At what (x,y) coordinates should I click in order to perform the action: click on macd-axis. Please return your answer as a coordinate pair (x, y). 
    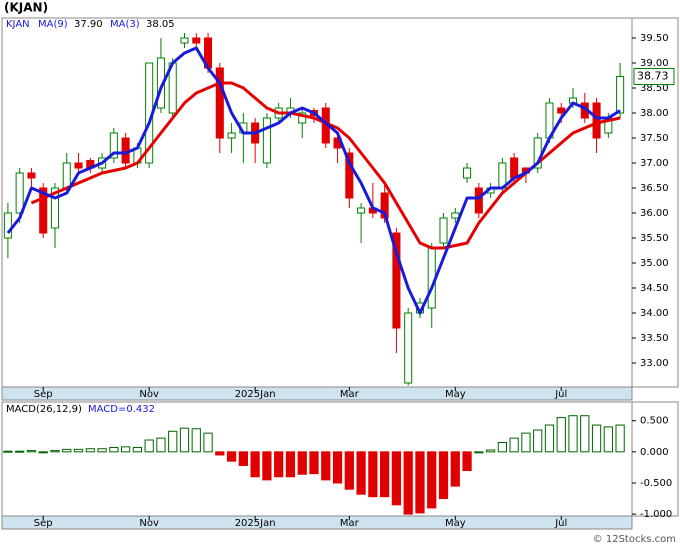
    Looking at the image, I should click on (655, 459).